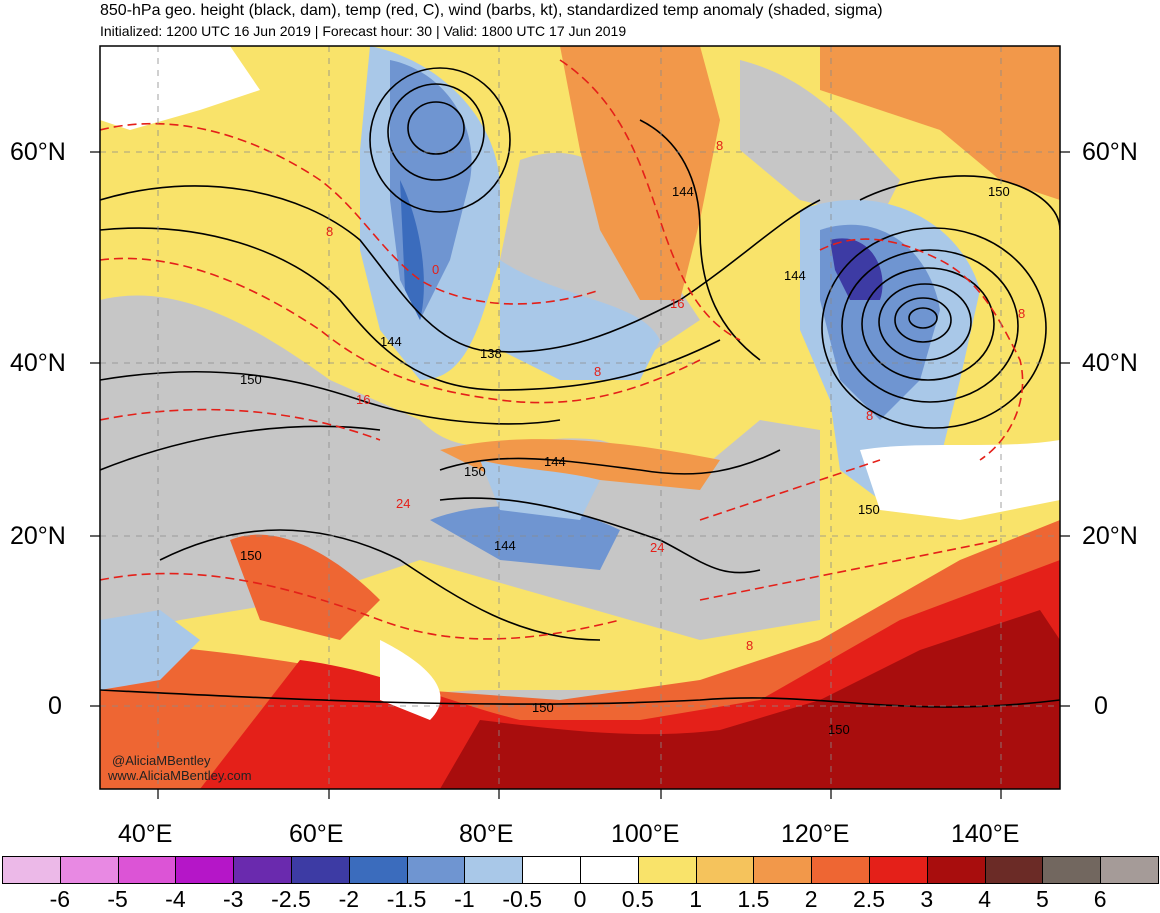 This screenshot has height=913, width=1160. Describe the element at coordinates (55, 706) in the screenshot. I see `lat-label-left: 0` at that location.